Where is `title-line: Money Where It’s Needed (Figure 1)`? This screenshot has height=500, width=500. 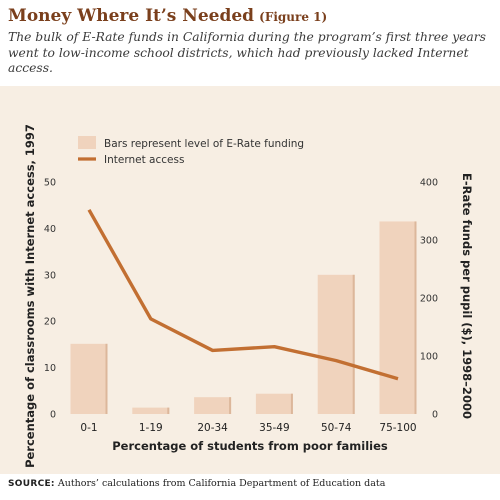 title-line: Money Where It’s Needed (Figure 1) is located at coordinates (251, 16).